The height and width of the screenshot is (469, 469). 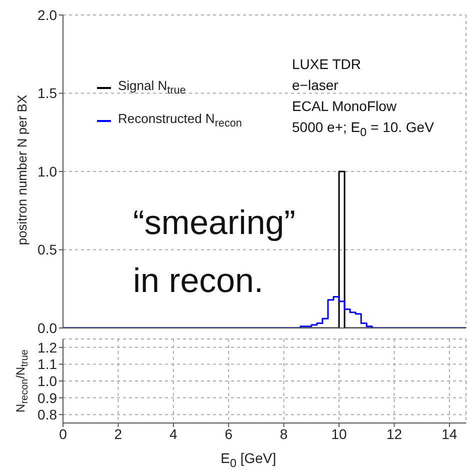 I want to click on x-tick-label: 2, so click(x=118, y=434).